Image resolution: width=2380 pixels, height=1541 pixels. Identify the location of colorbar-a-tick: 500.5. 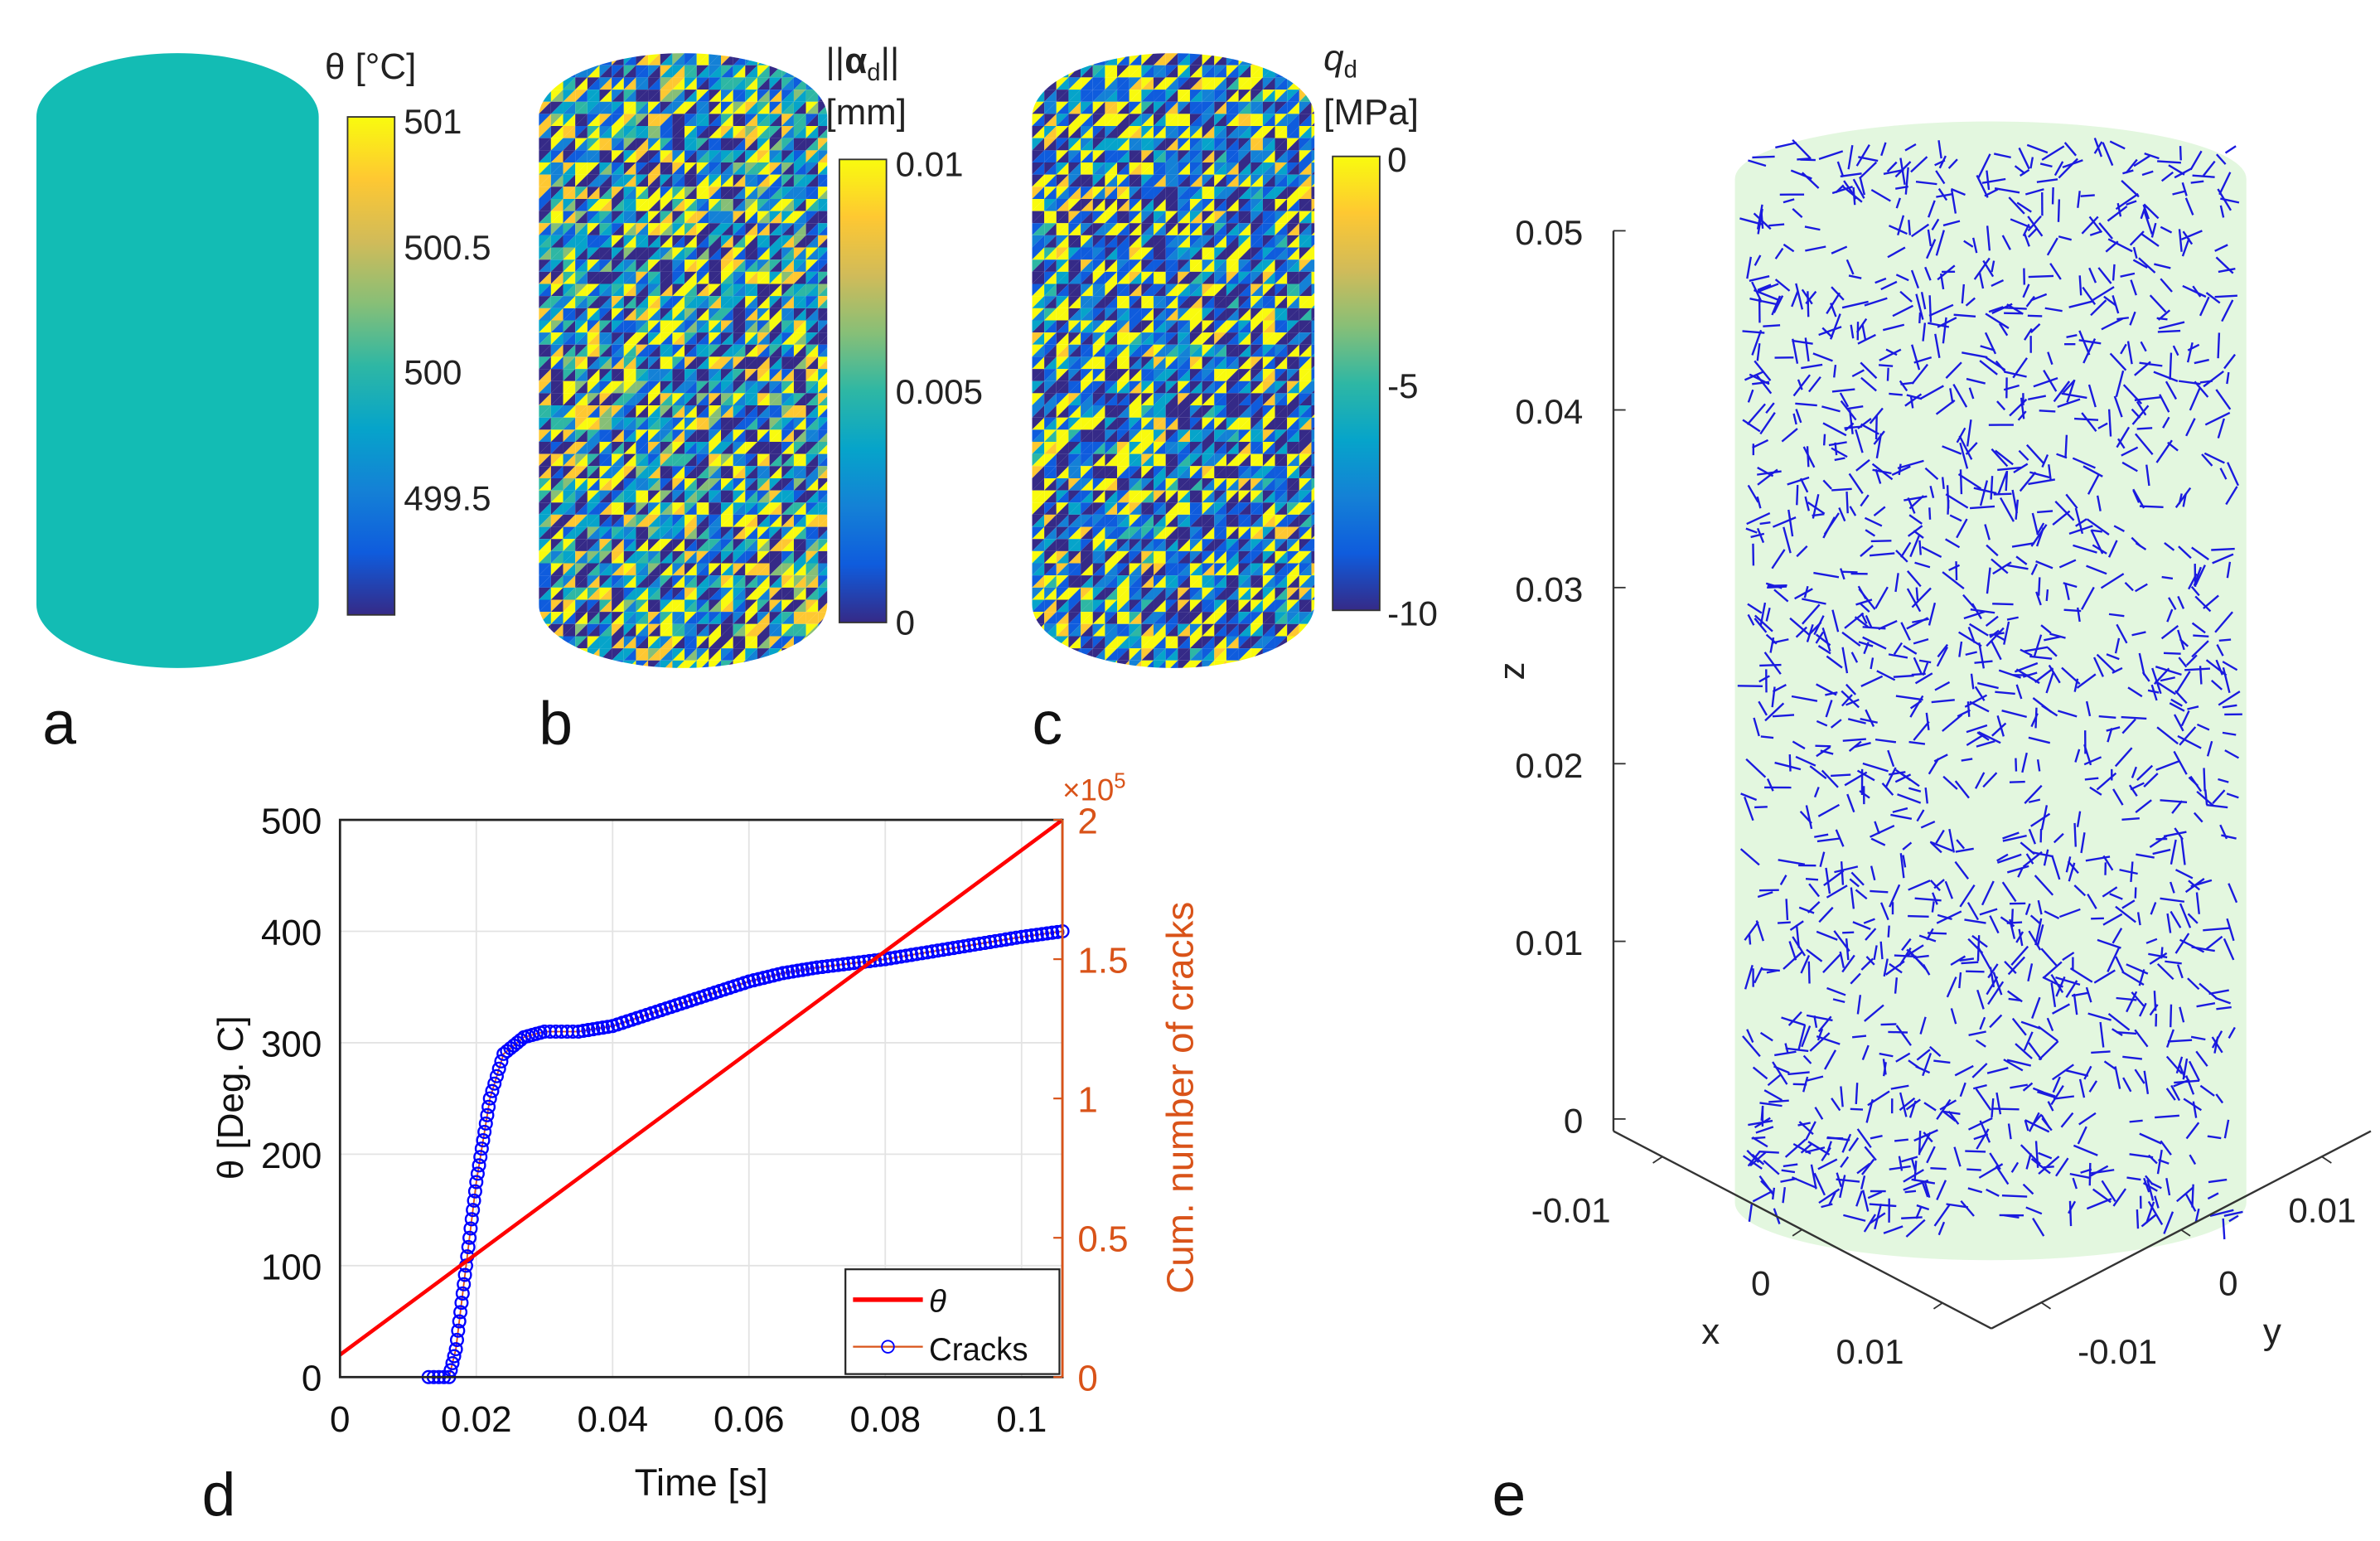
(448, 248).